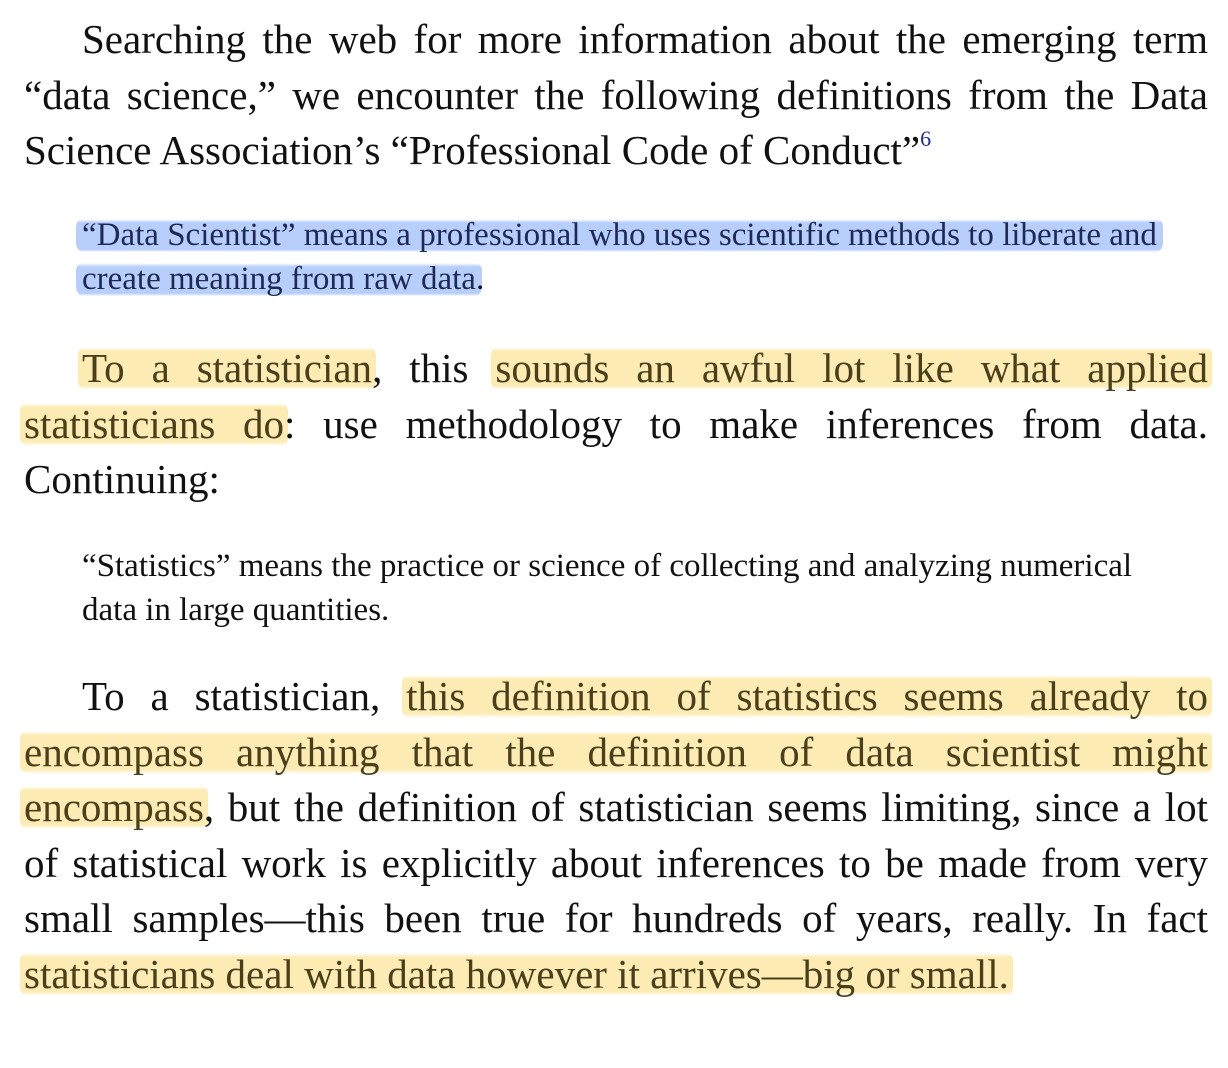 The image size is (1228, 1068). I want to click on footnote-marker: 6, so click(926, 138).